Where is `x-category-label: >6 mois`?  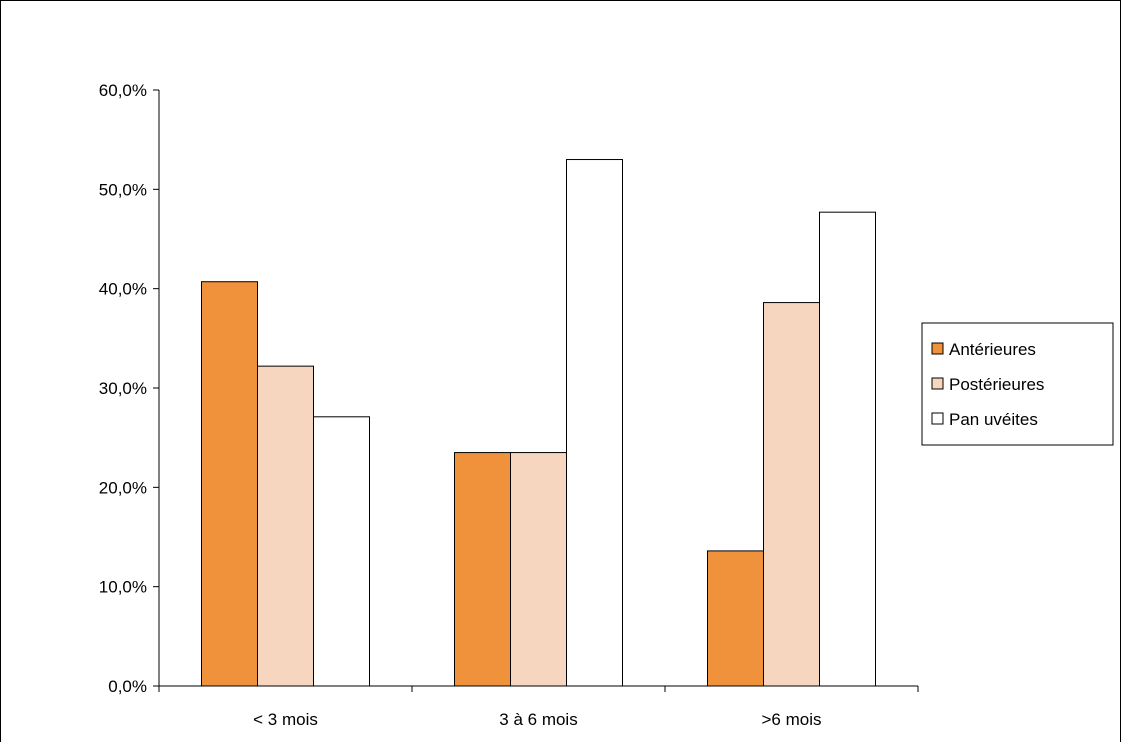
x-category-label: >6 mois is located at coordinates (792, 719).